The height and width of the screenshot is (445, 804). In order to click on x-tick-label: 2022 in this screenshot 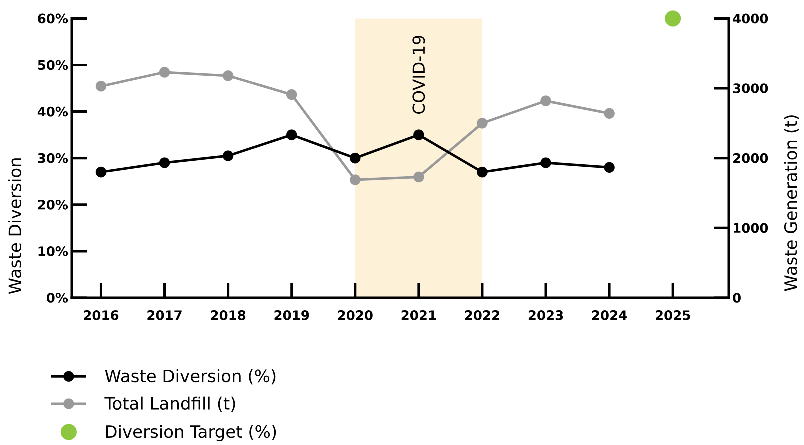, I will do `click(482, 315)`.